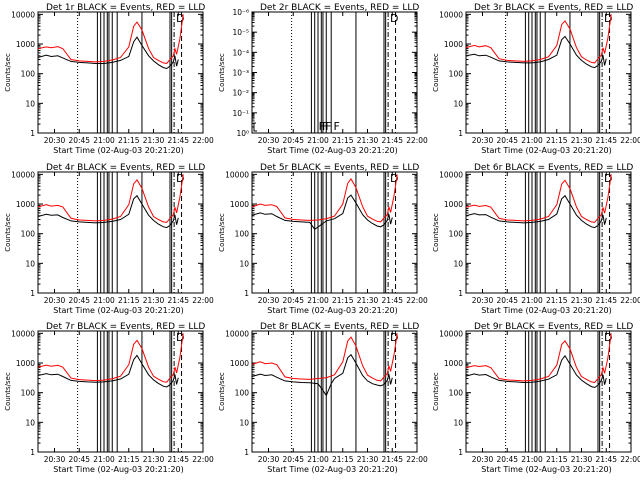 The height and width of the screenshot is (480, 640). What do you see at coordinates (339, 327) in the screenshot?
I see `panel-title: Det 8r BLACK = Events, RED = LLD` at bounding box center [339, 327].